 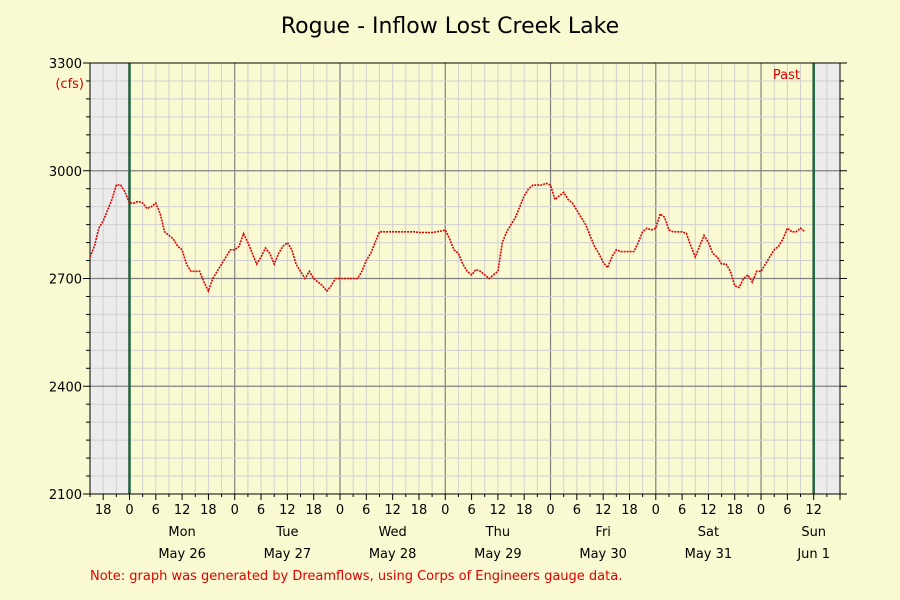 I want to click on x-day-label: Sun, so click(x=813, y=532).